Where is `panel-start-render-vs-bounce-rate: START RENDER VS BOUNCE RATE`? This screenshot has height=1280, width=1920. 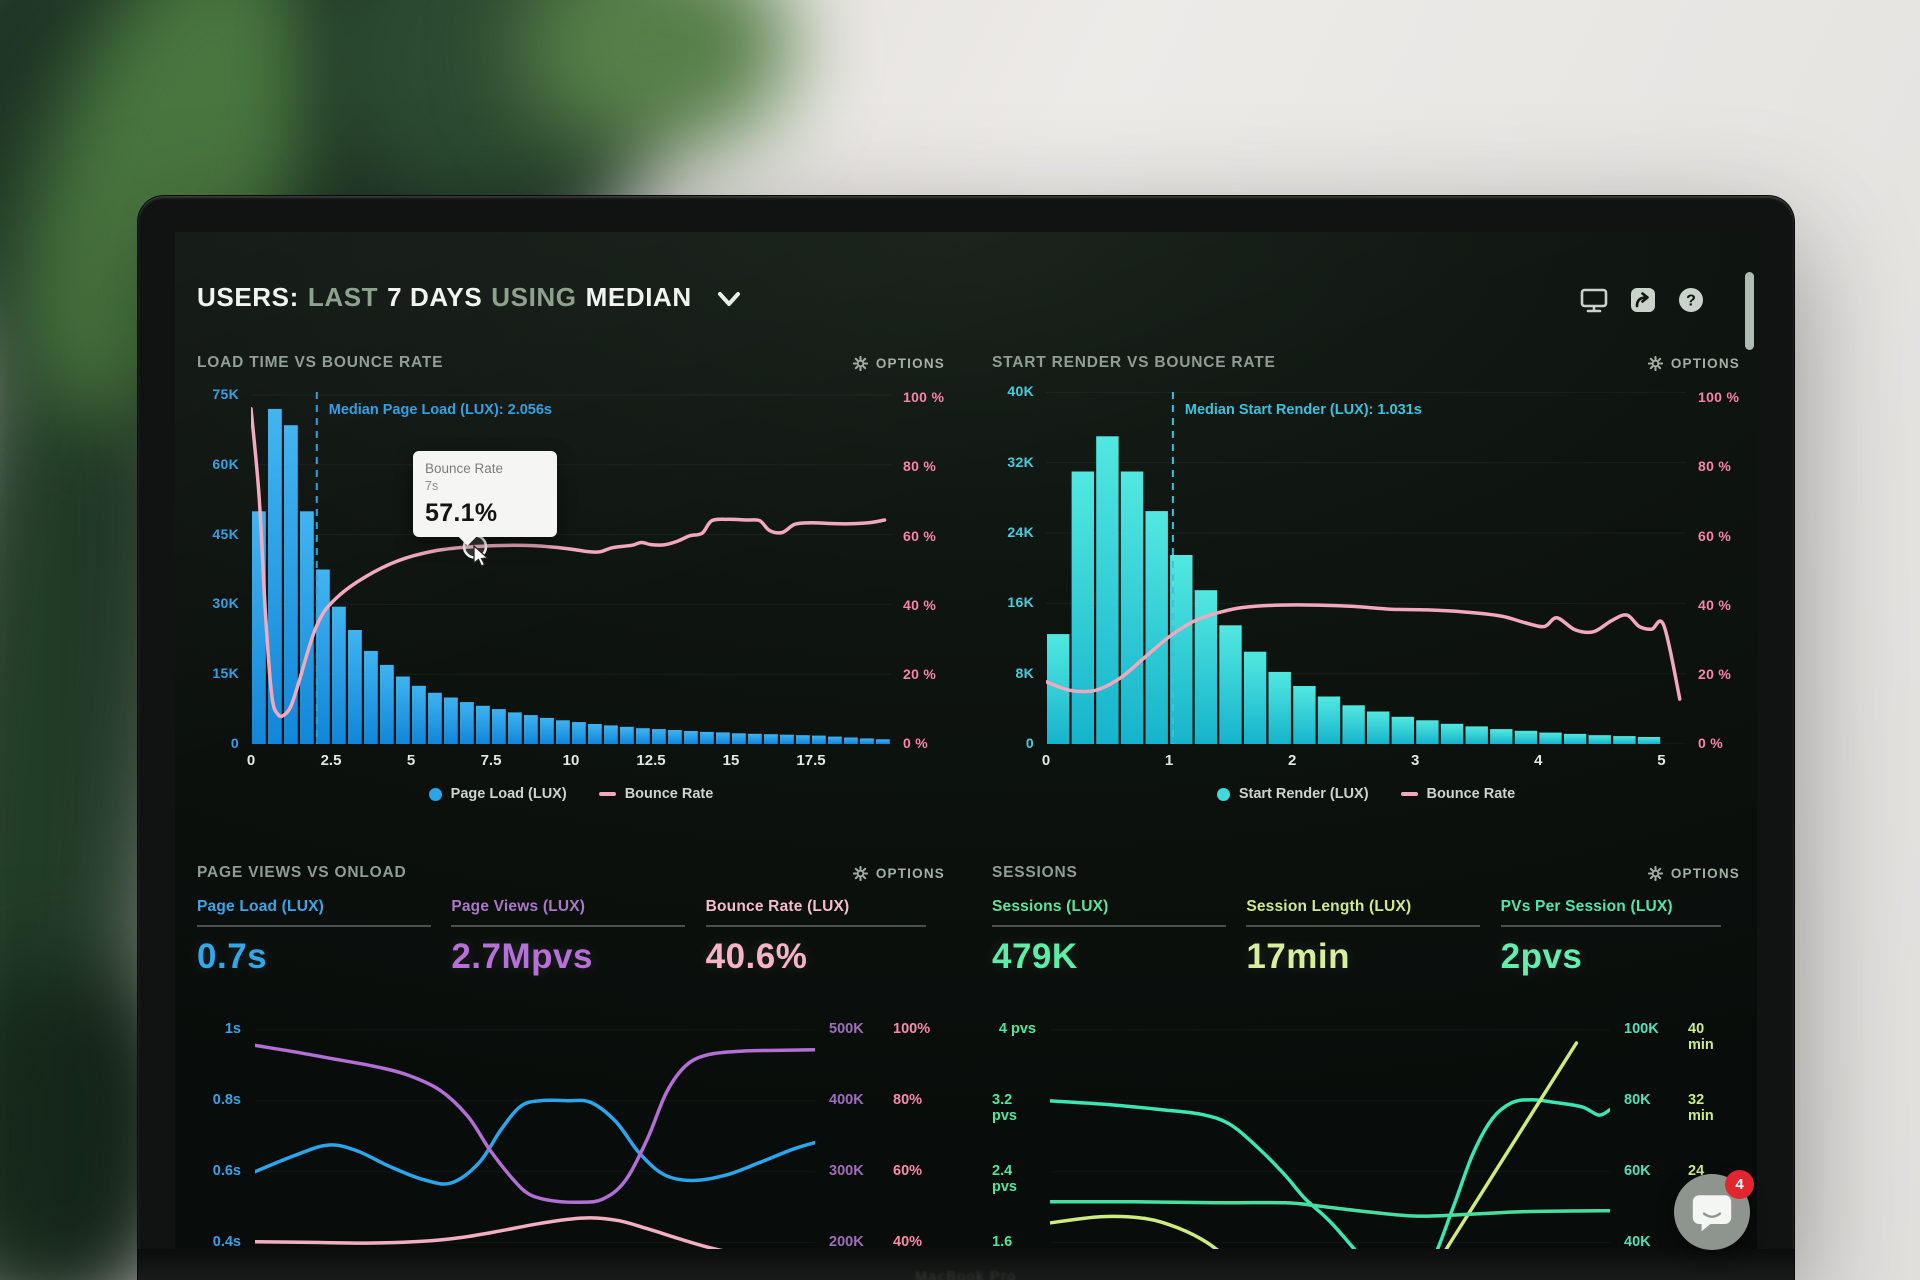
panel-start-render-vs-bounce-rate: START RENDER VS BOUNCE RATE is located at coordinates (1366, 587).